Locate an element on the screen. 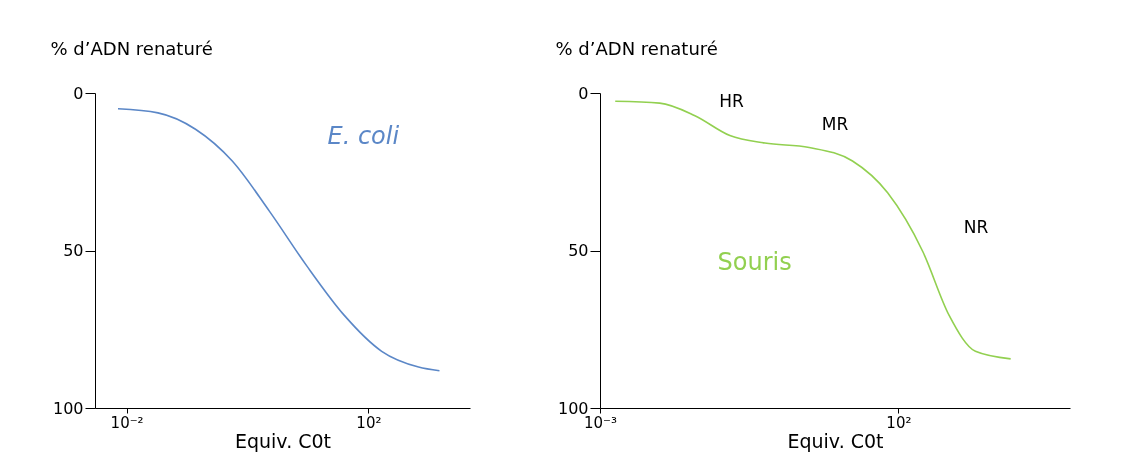 This screenshot has width=1135, height=472. x-tick-label: 10⁻³ is located at coordinates (600, 422).